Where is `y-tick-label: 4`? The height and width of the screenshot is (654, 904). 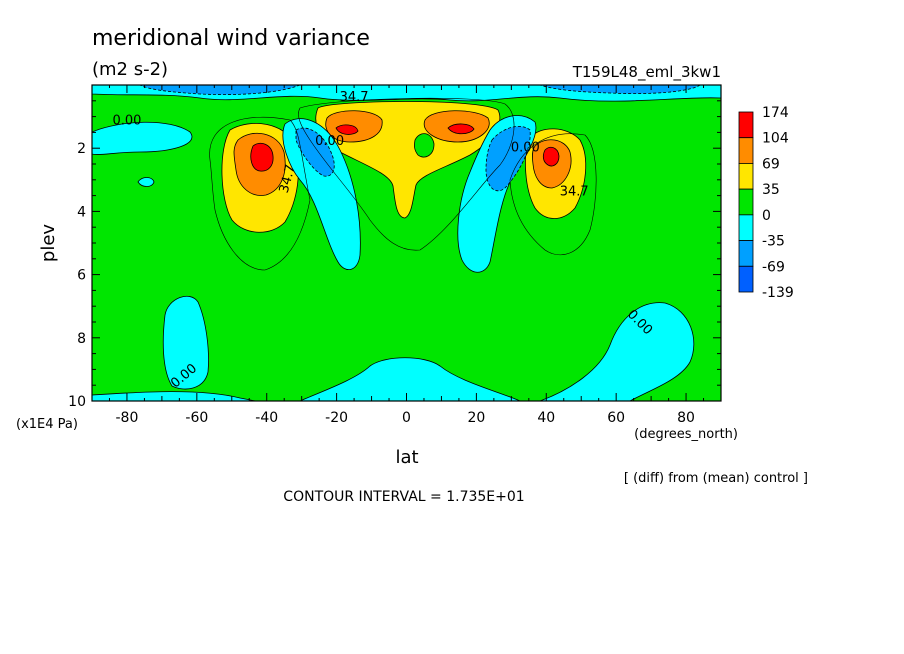 y-tick-label: 4 is located at coordinates (81, 212).